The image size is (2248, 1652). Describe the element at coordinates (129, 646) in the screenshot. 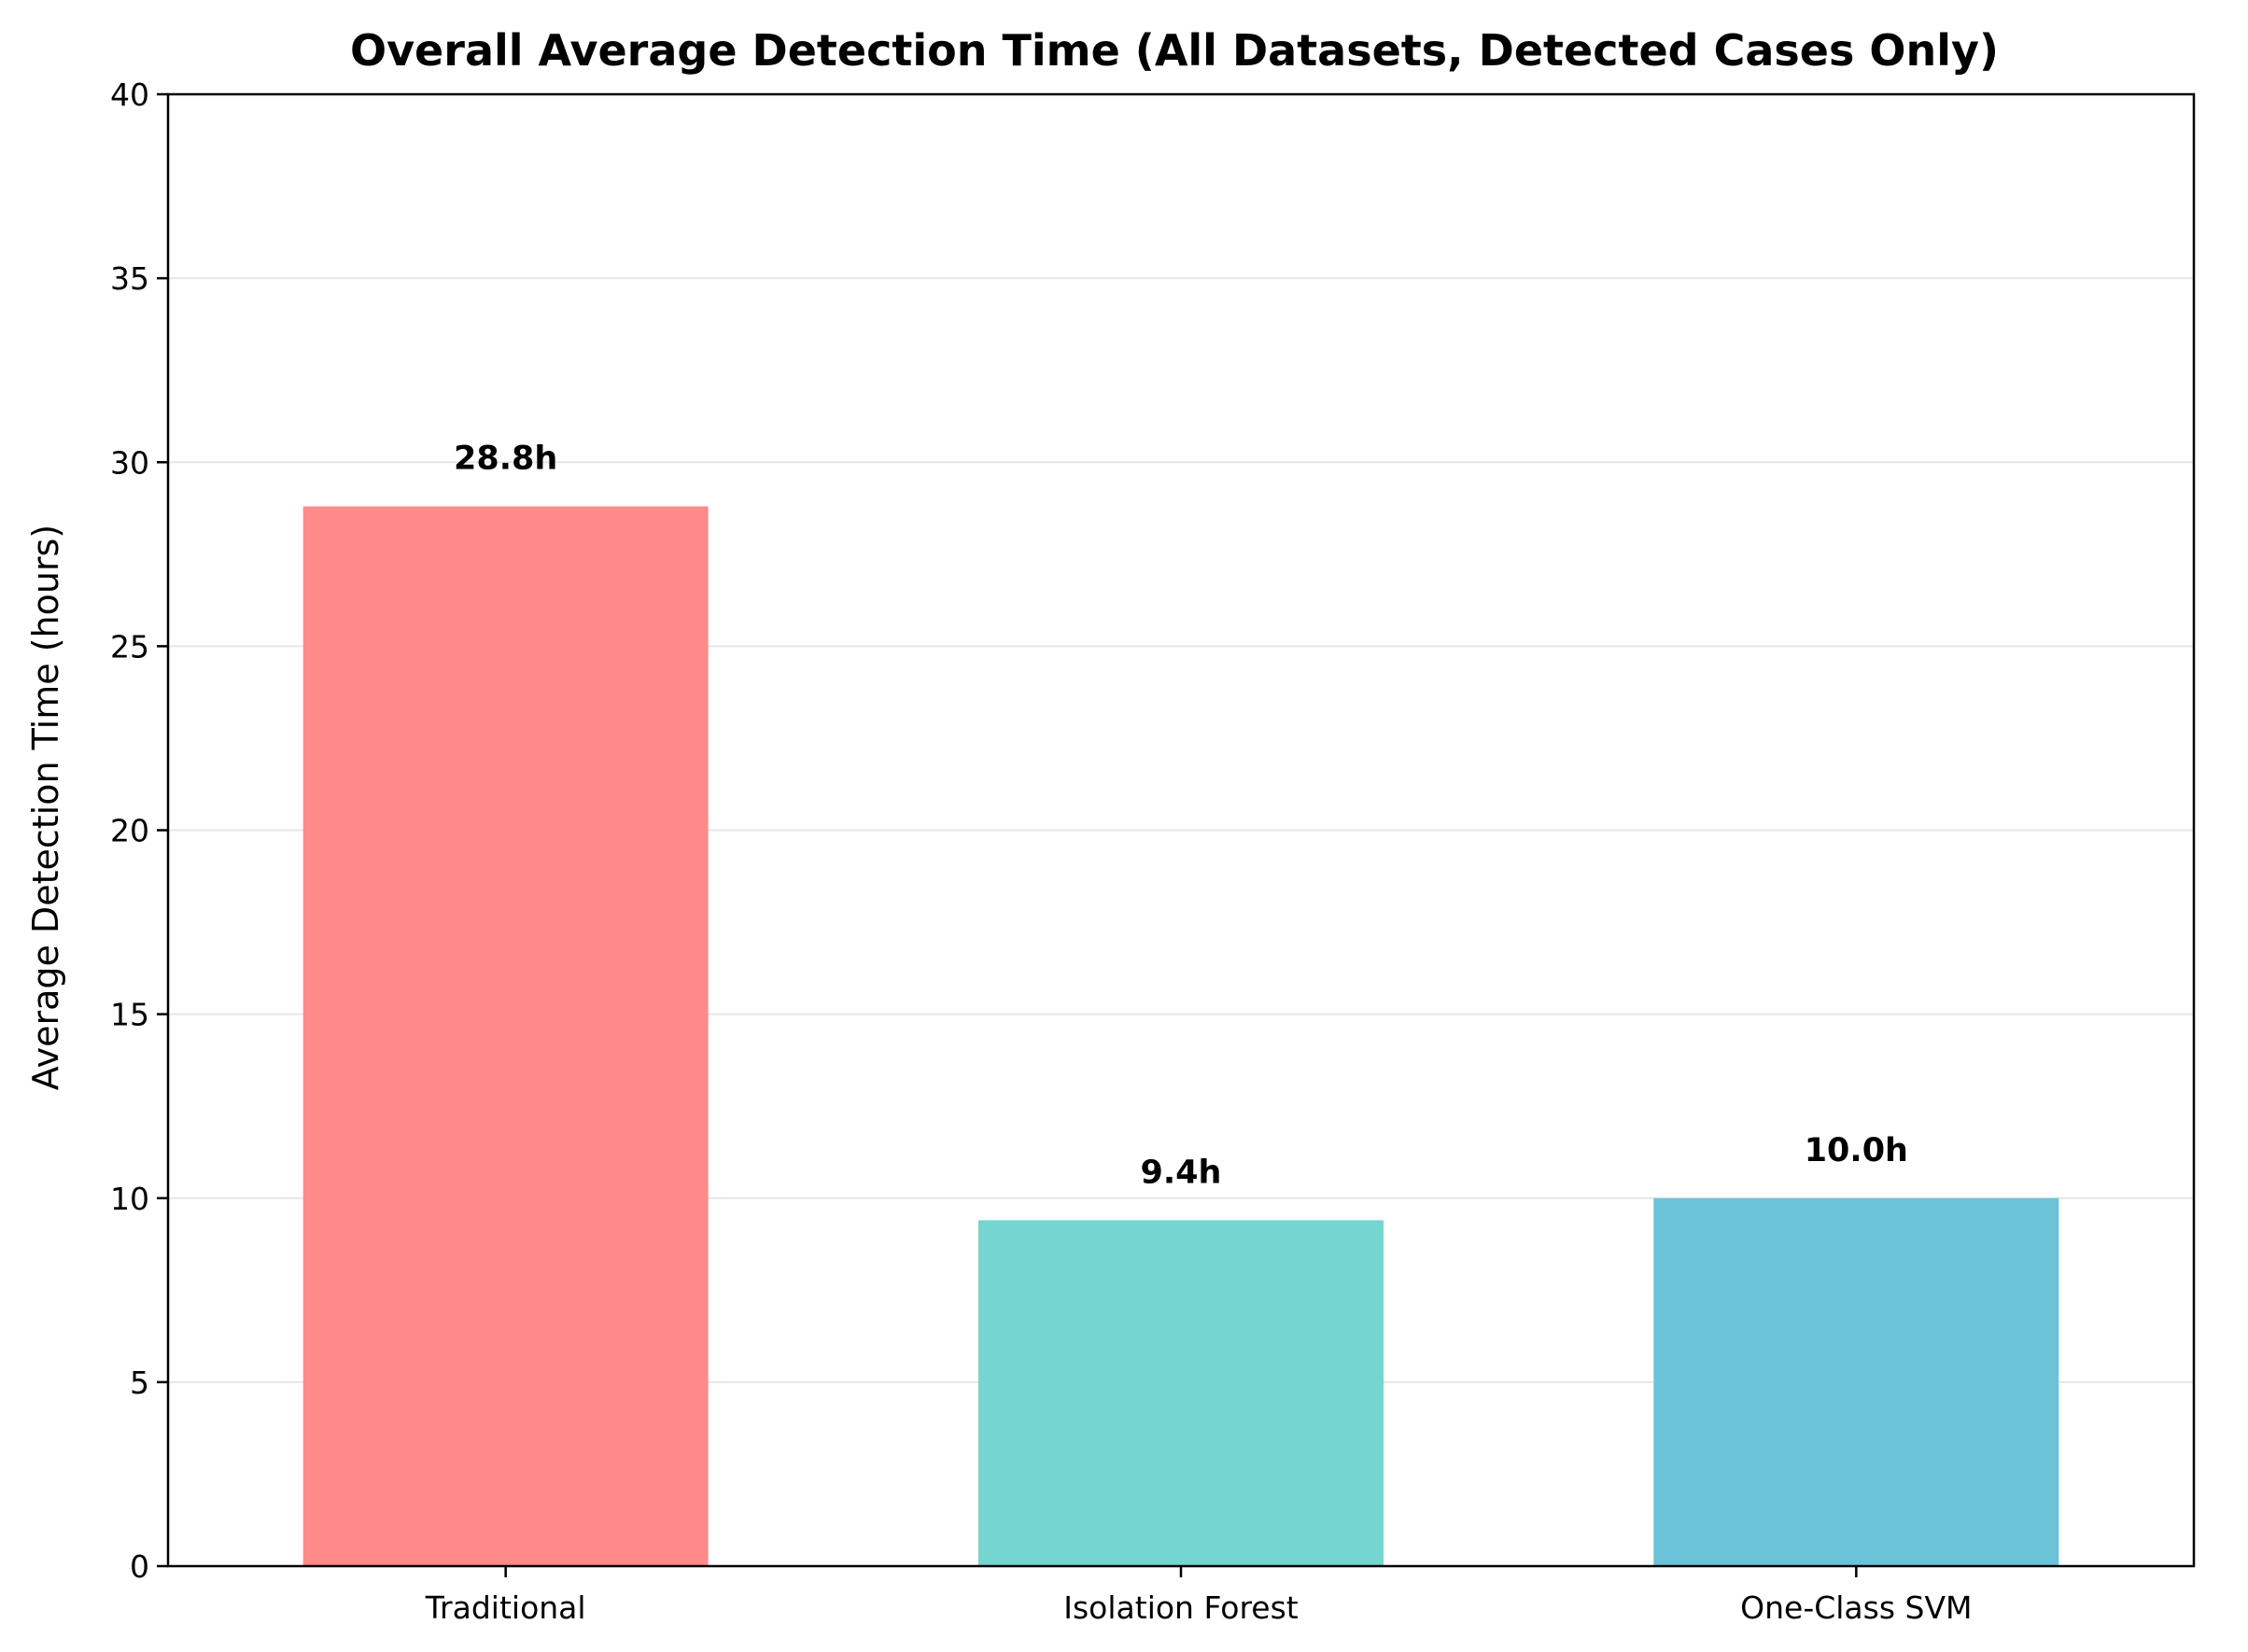

I see `y-tick-label: 25` at that location.